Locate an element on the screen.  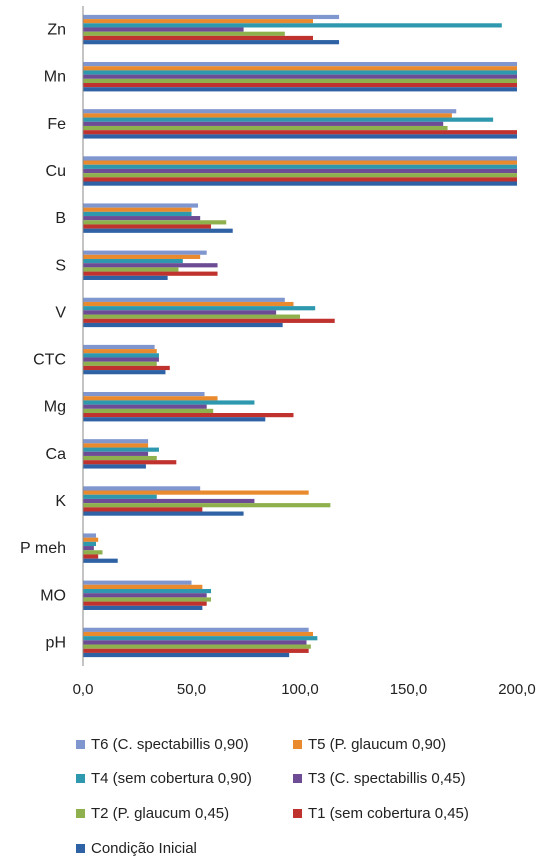
category-label: Ca is located at coordinates (56, 454).